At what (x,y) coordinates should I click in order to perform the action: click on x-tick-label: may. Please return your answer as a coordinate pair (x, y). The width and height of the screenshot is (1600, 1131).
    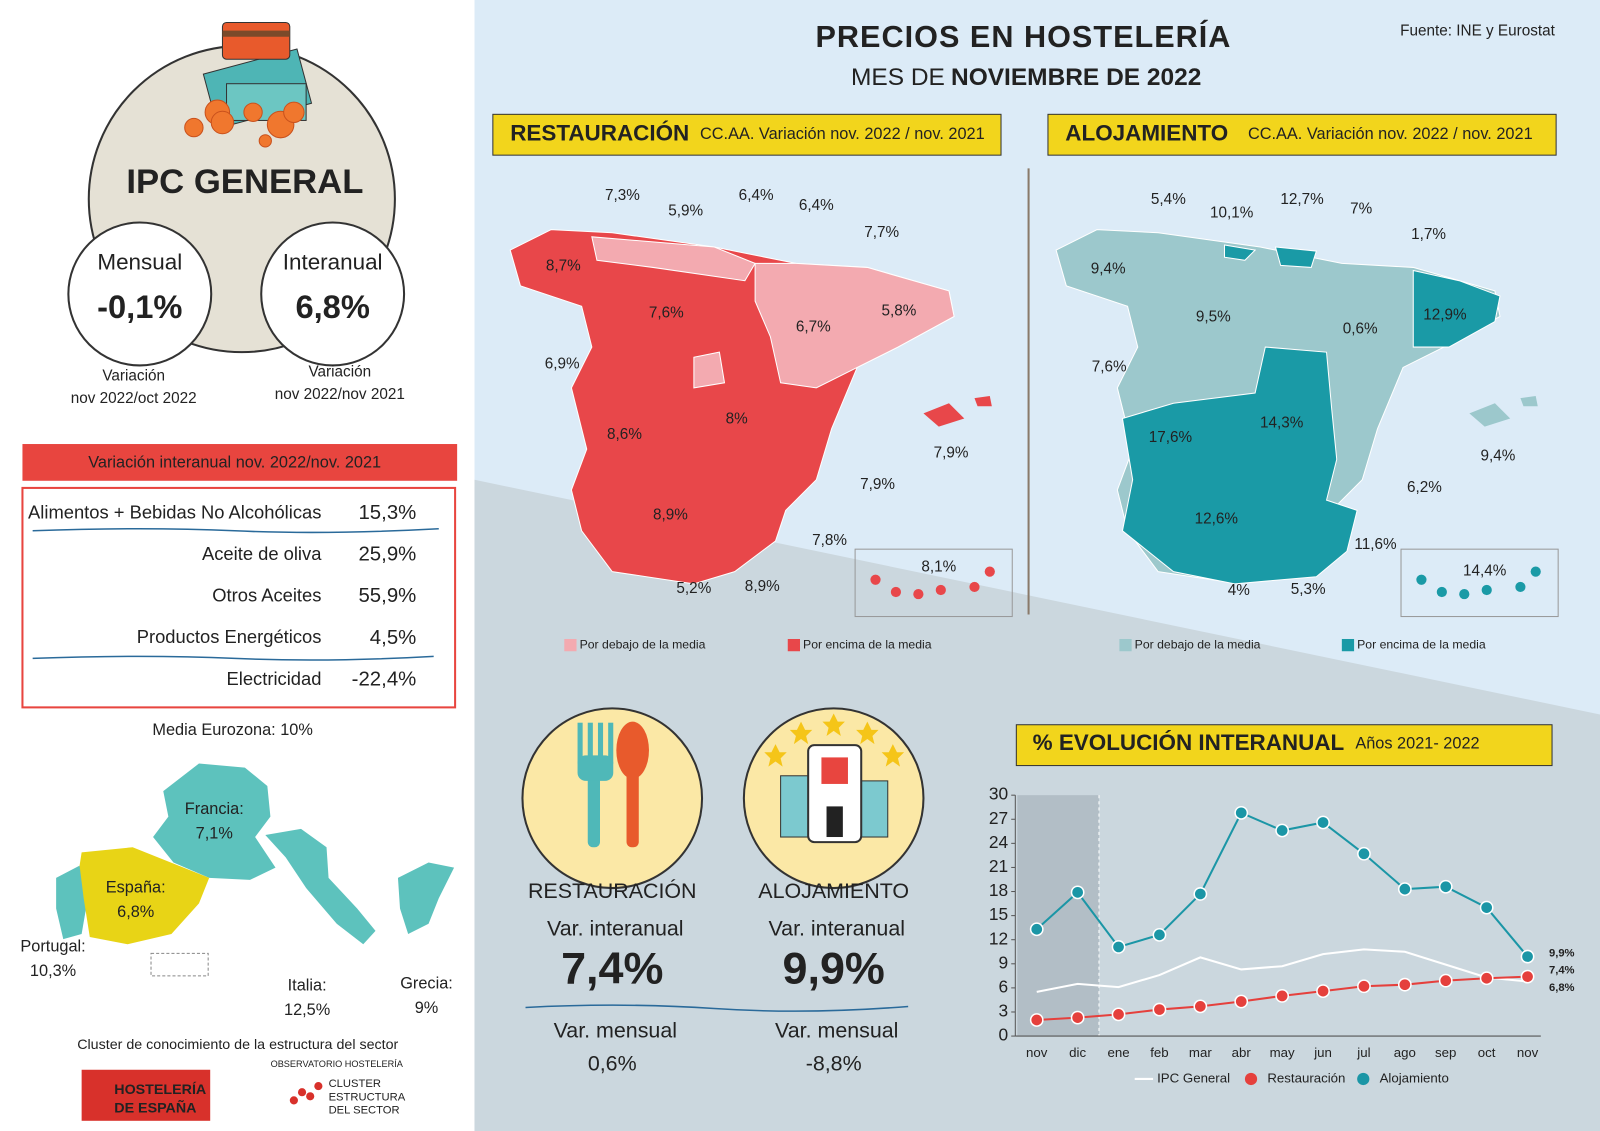
    Looking at the image, I should click on (1282, 1052).